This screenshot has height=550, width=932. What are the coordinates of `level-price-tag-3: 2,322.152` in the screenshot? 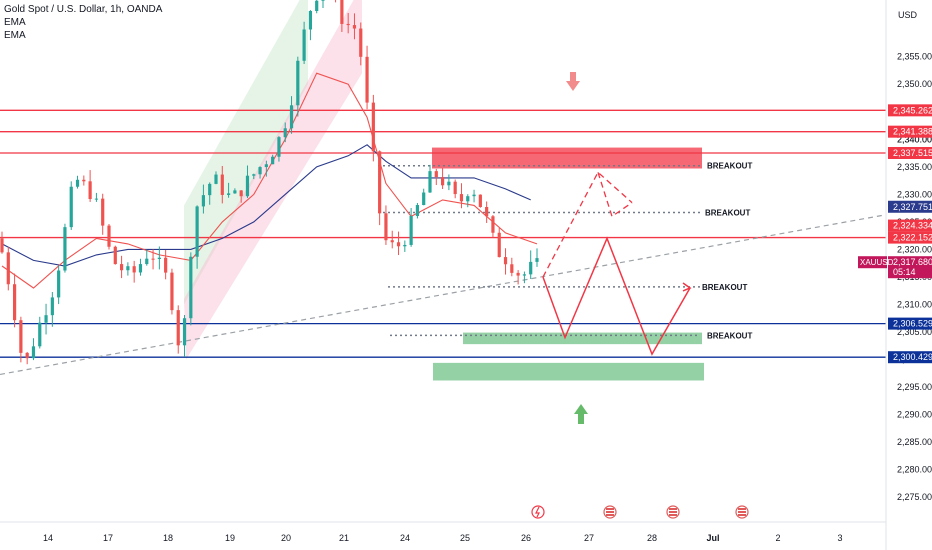 It's located at (910, 237).